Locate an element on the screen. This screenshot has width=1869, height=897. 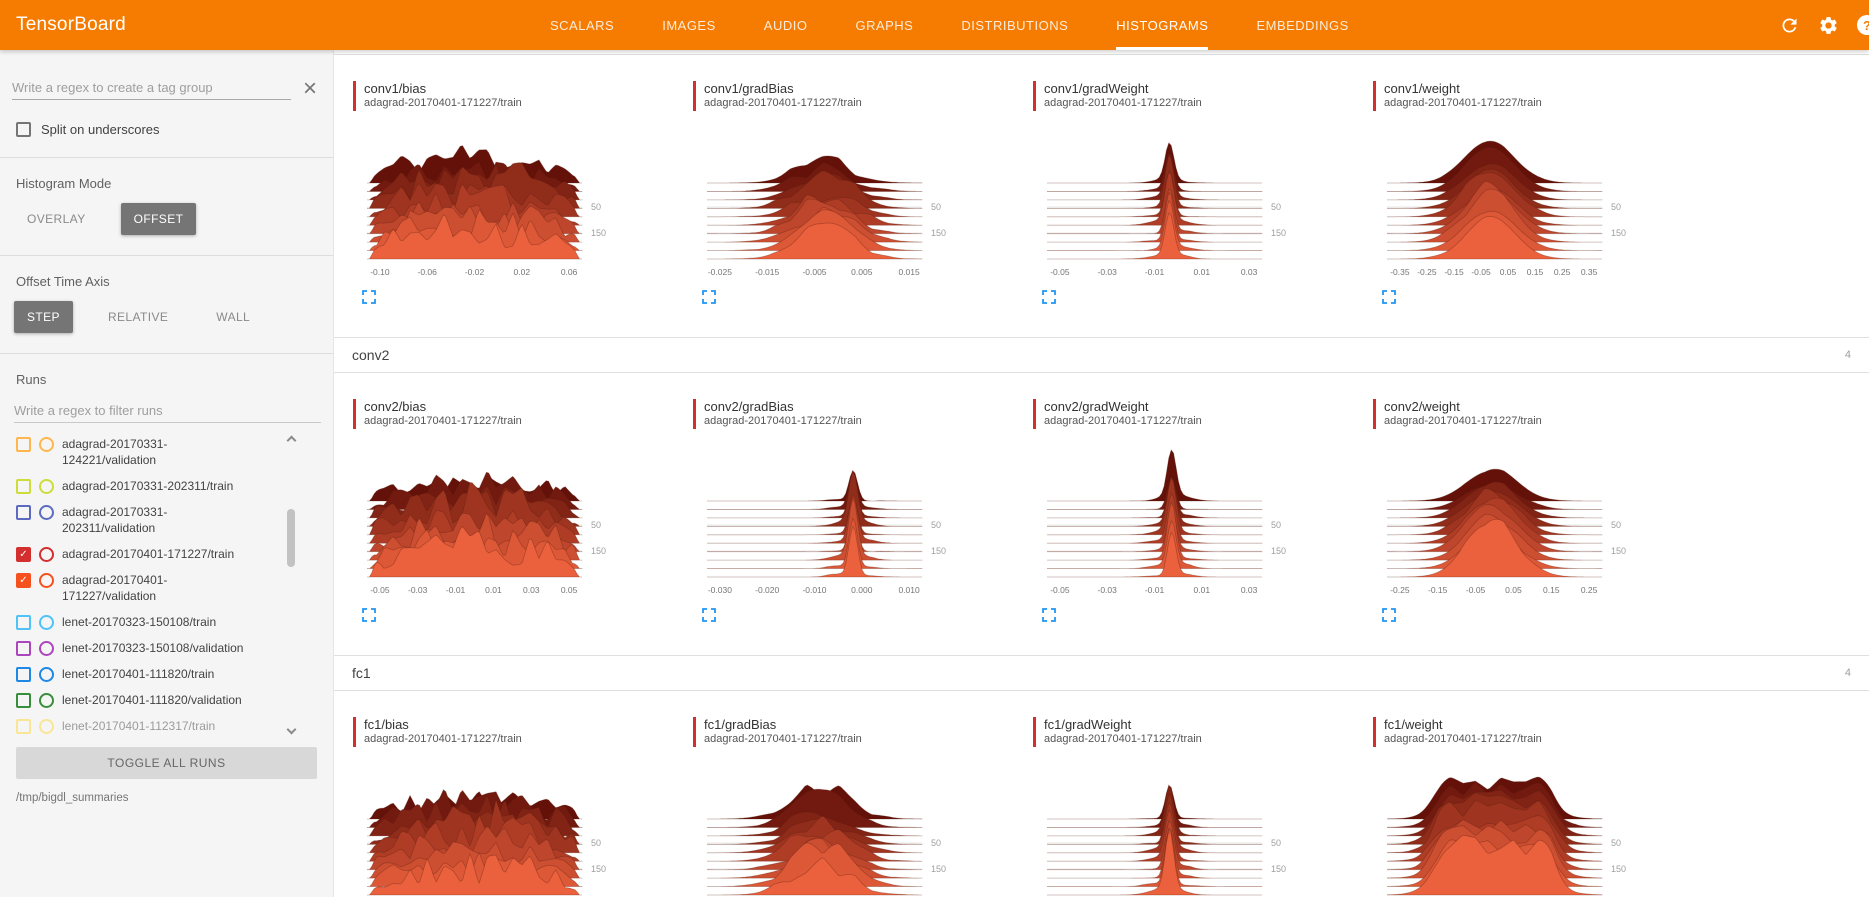
tab-histograms: HISTOGRAMS is located at coordinates (1162, 25).